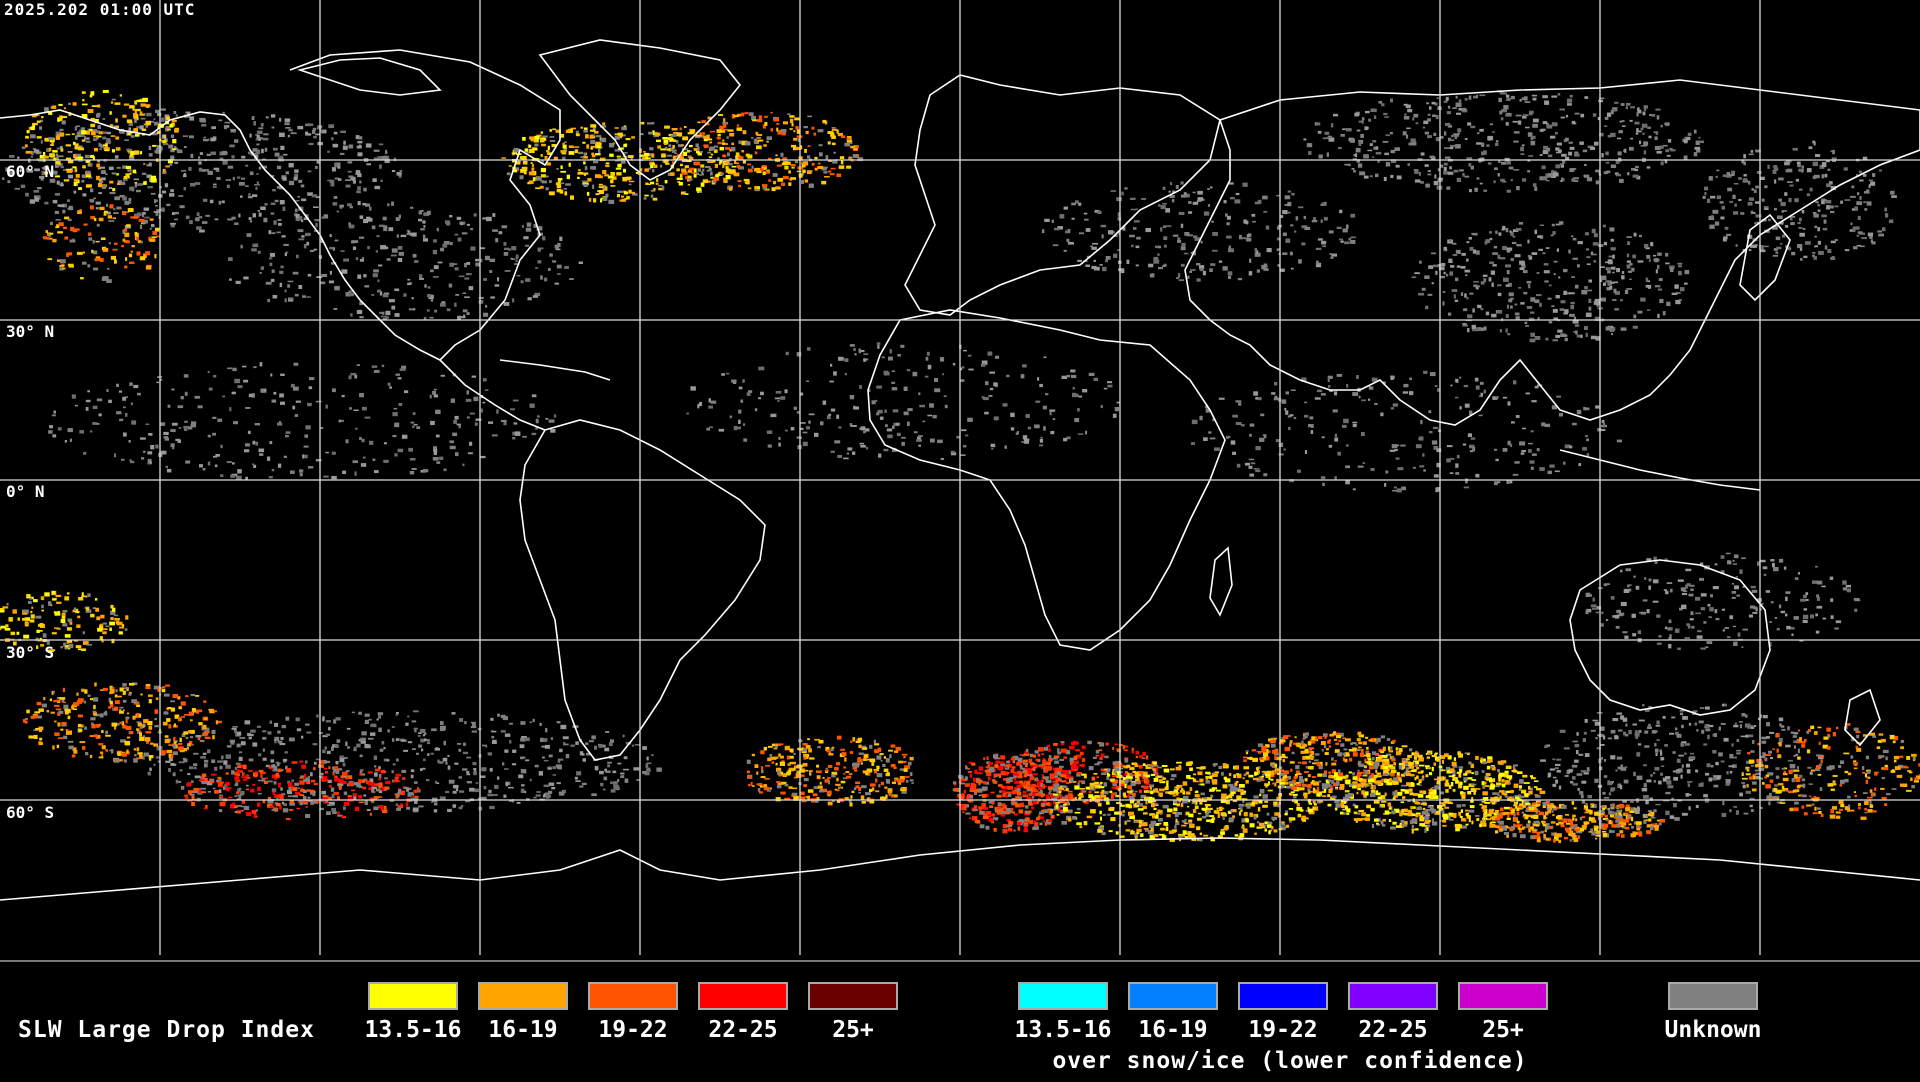  Describe the element at coordinates (30, 812) in the screenshot. I see `lat-label-60s: 60° S` at that location.